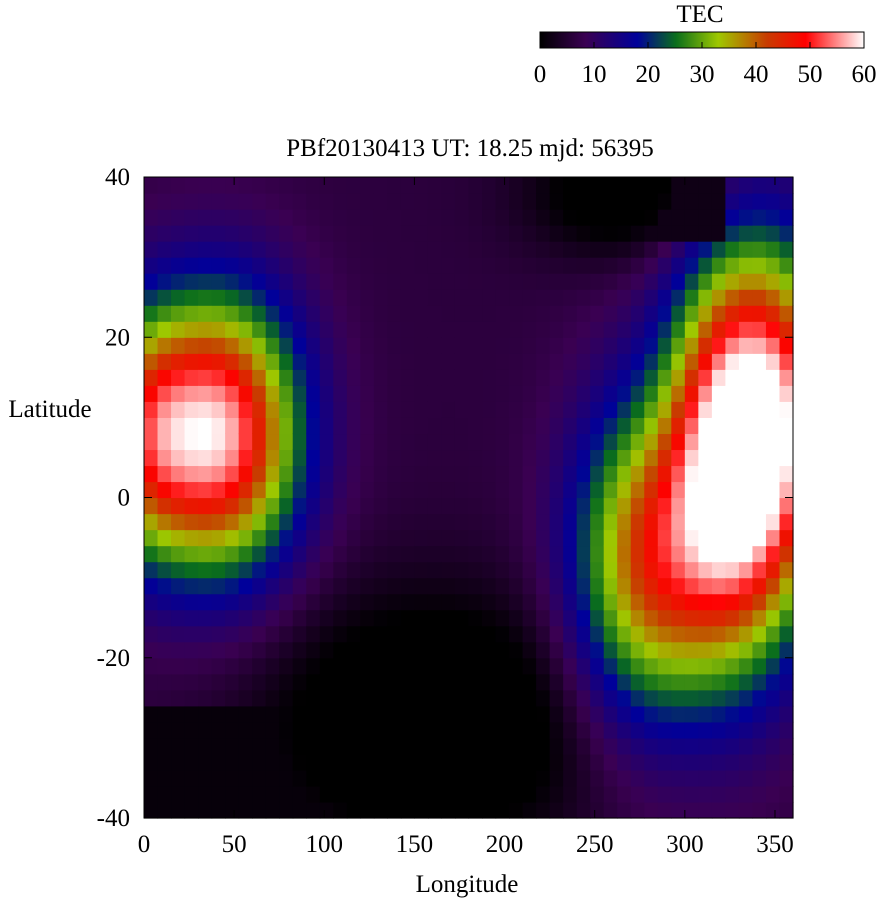 Image resolution: width=878 pixels, height=900 pixels. Describe the element at coordinates (415, 844) in the screenshot. I see `x-tick-label: 150` at that location.